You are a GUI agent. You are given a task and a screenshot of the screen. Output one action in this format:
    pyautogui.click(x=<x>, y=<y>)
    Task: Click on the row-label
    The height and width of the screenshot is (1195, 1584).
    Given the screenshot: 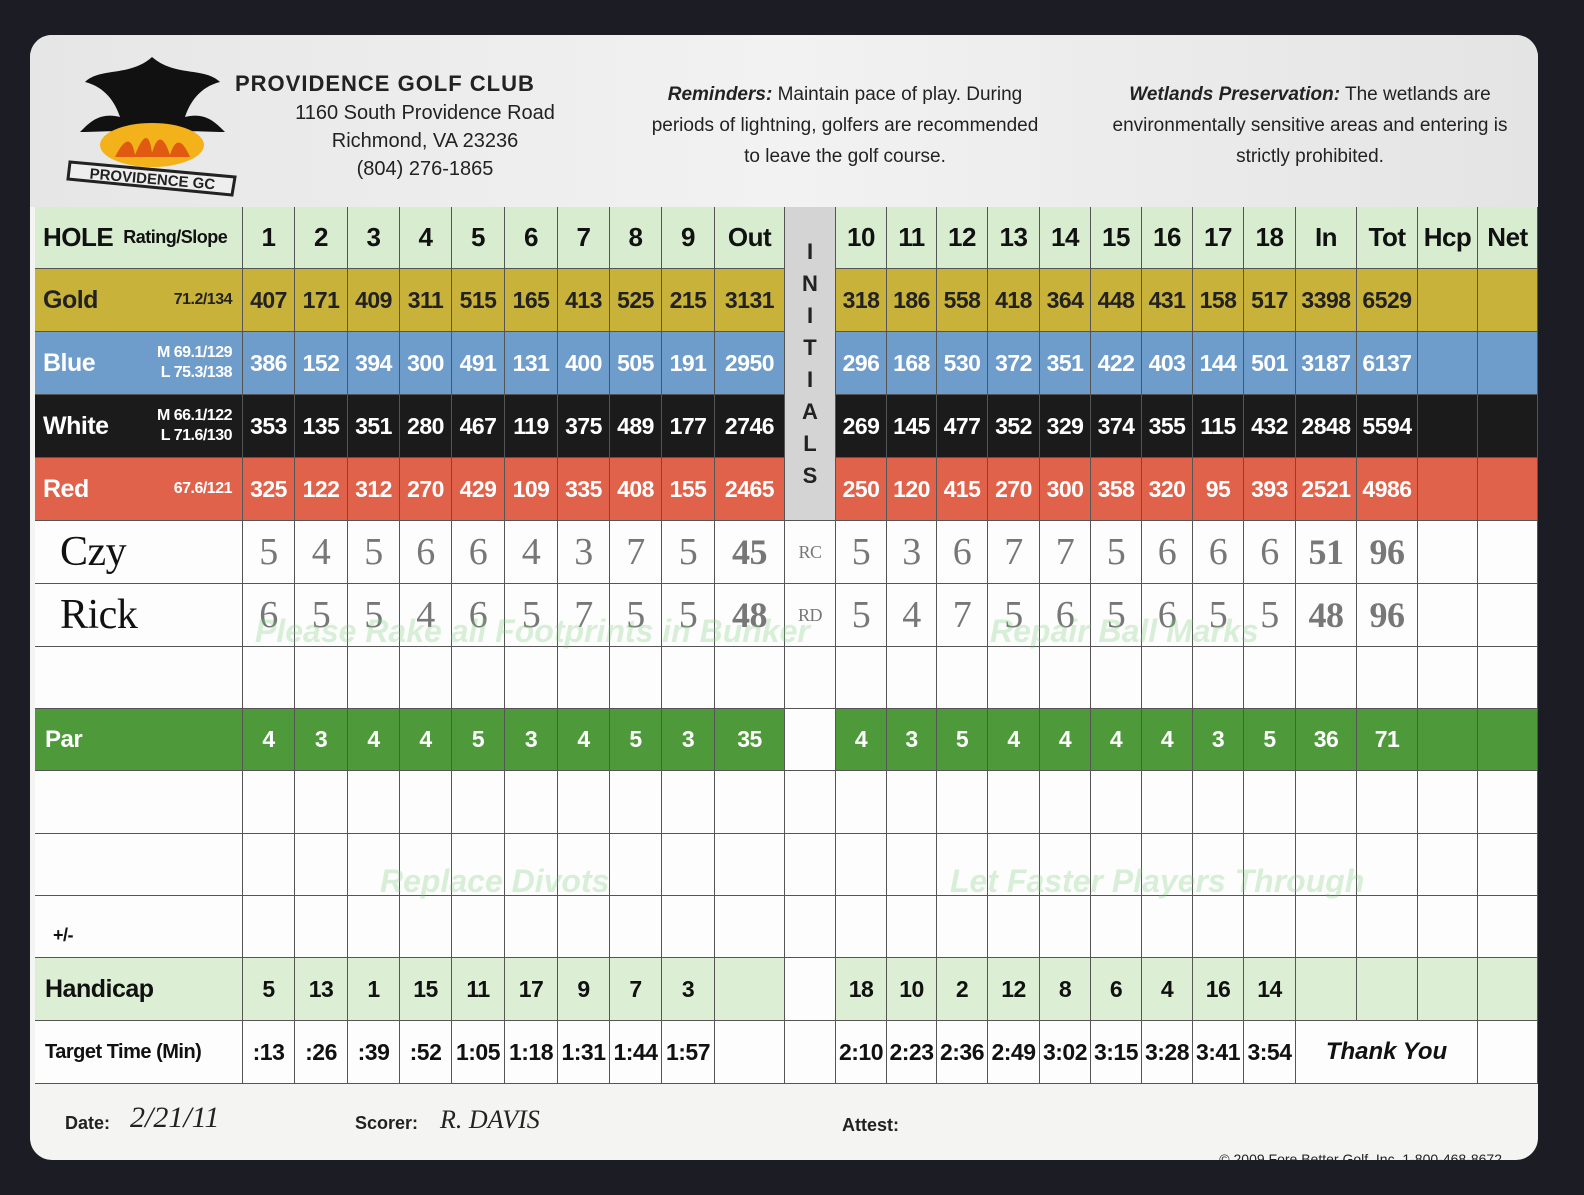 What is the action you would take?
    pyautogui.click(x=139, y=678)
    